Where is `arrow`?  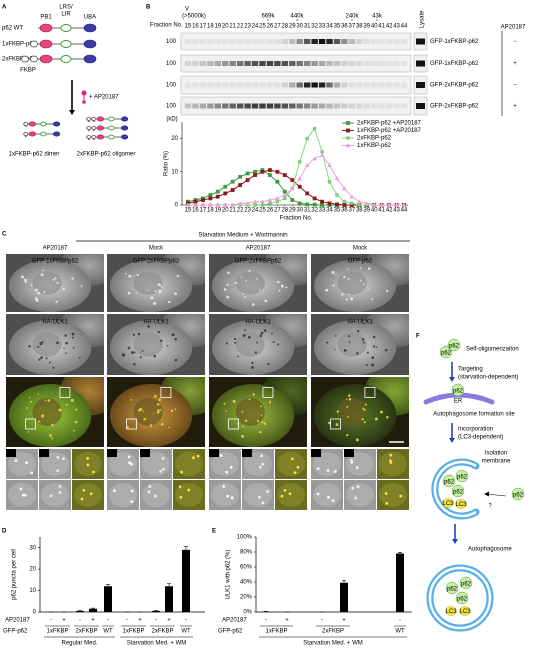
arrow is located at coordinates (496, 495).